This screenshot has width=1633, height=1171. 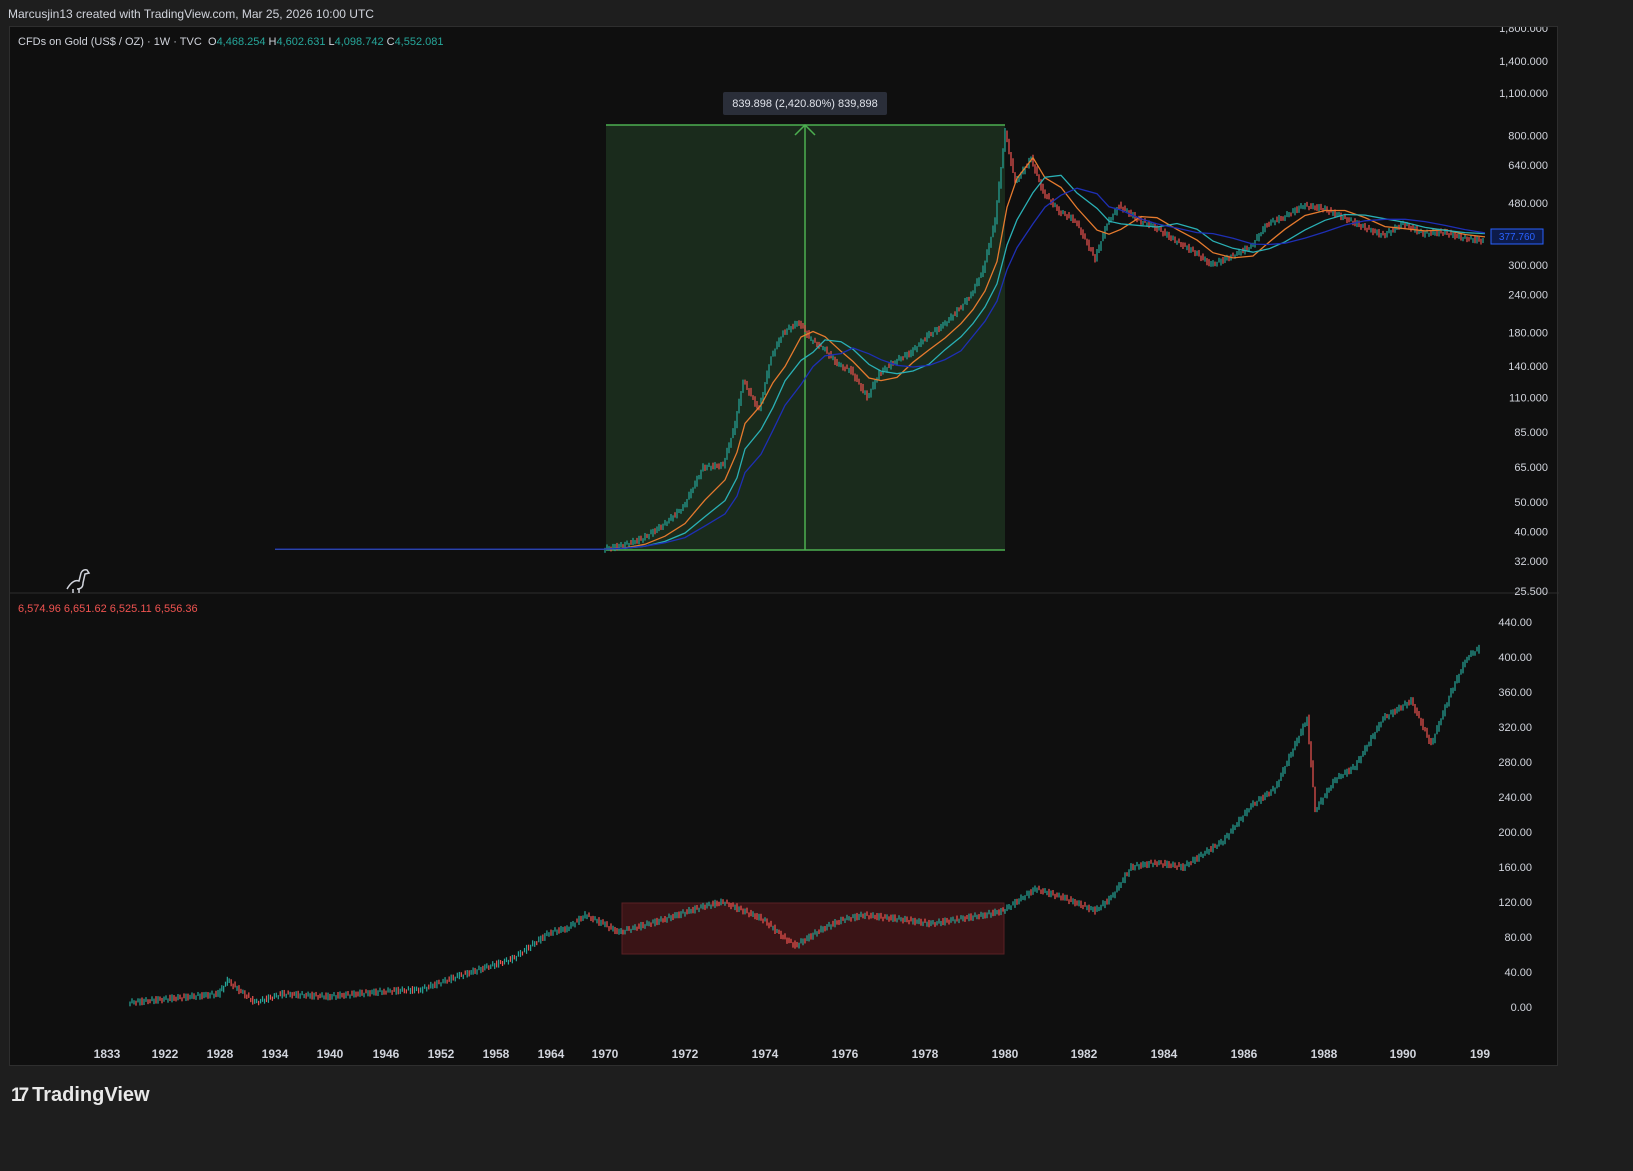 What do you see at coordinates (1515, 728) in the screenshot?
I see `bottom-y-tick-label: 320.00` at bounding box center [1515, 728].